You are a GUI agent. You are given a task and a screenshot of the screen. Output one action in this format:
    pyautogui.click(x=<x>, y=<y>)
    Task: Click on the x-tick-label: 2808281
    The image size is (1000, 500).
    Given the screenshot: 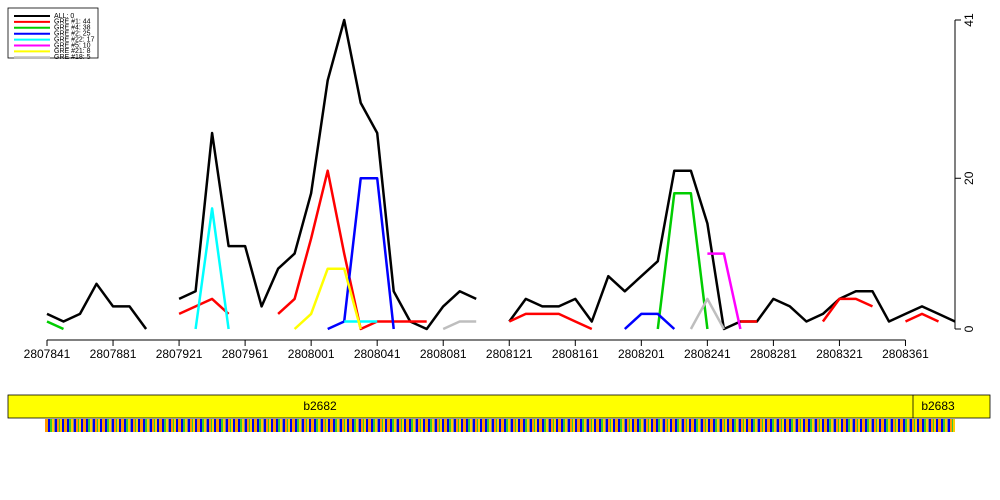 What is the action you would take?
    pyautogui.click(x=773, y=354)
    